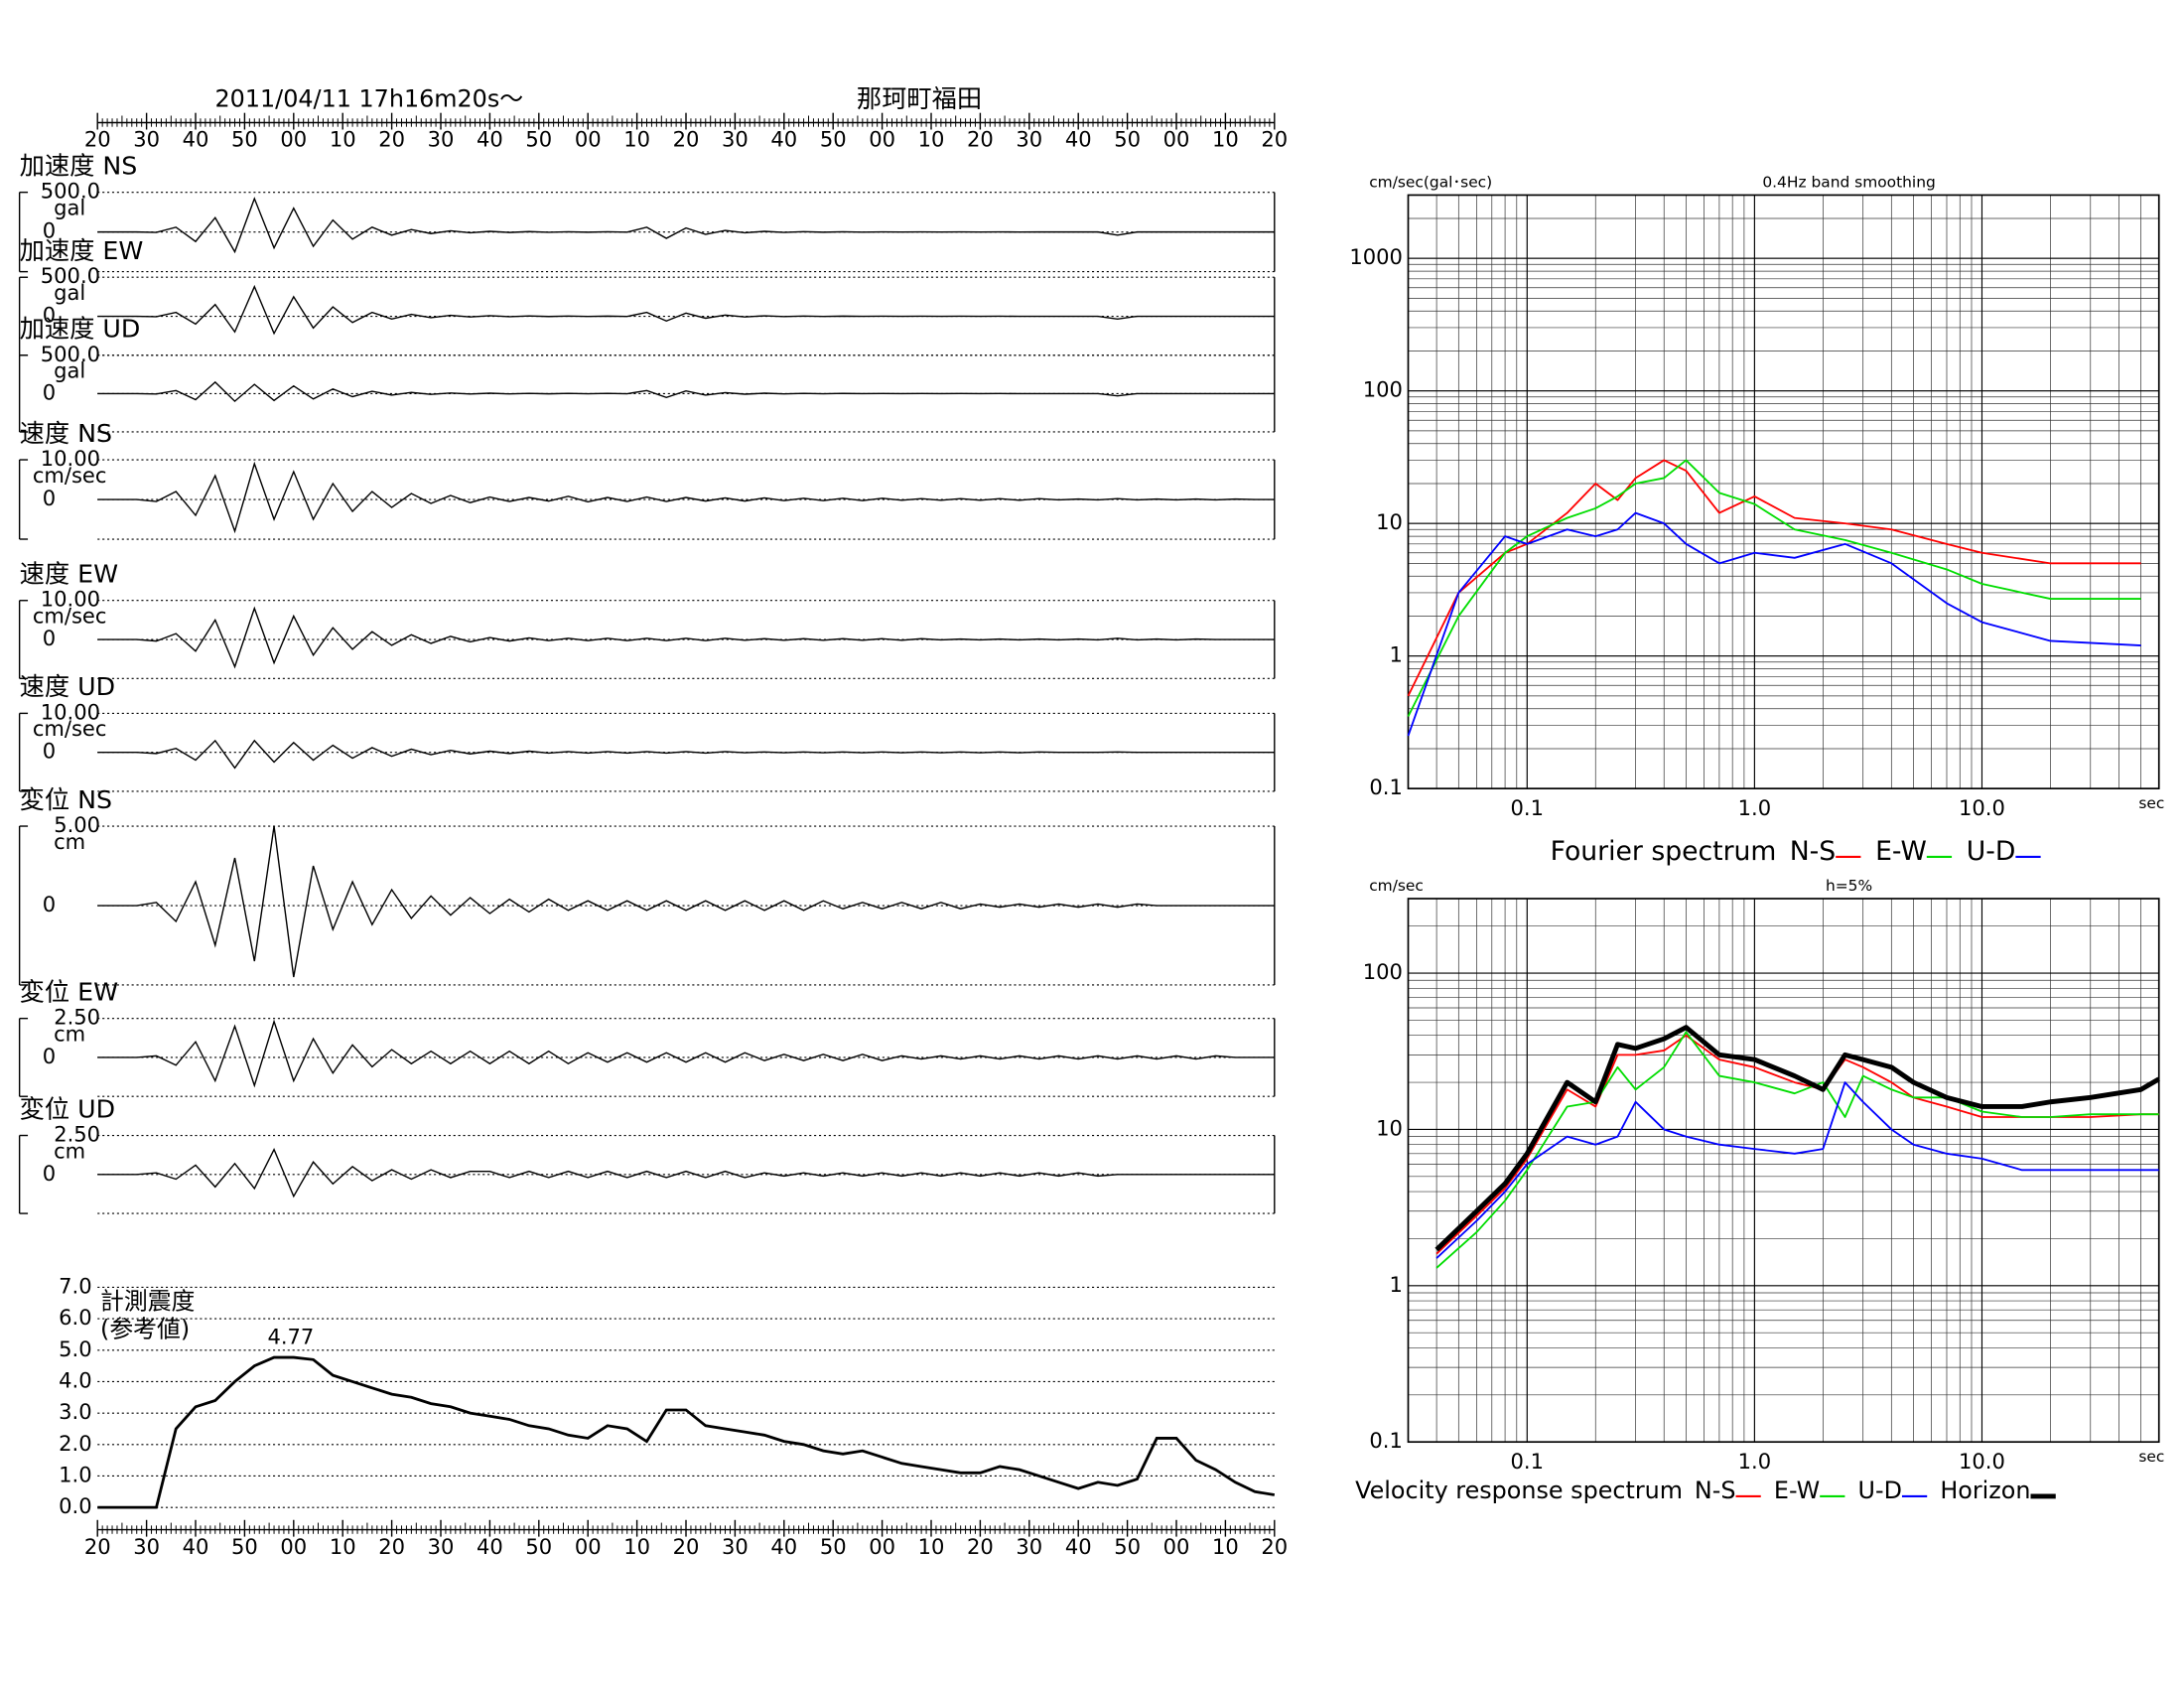 This screenshot has height=1688, width=2184. I want to click on y-tick-label: 6.0, so click(75, 1317).